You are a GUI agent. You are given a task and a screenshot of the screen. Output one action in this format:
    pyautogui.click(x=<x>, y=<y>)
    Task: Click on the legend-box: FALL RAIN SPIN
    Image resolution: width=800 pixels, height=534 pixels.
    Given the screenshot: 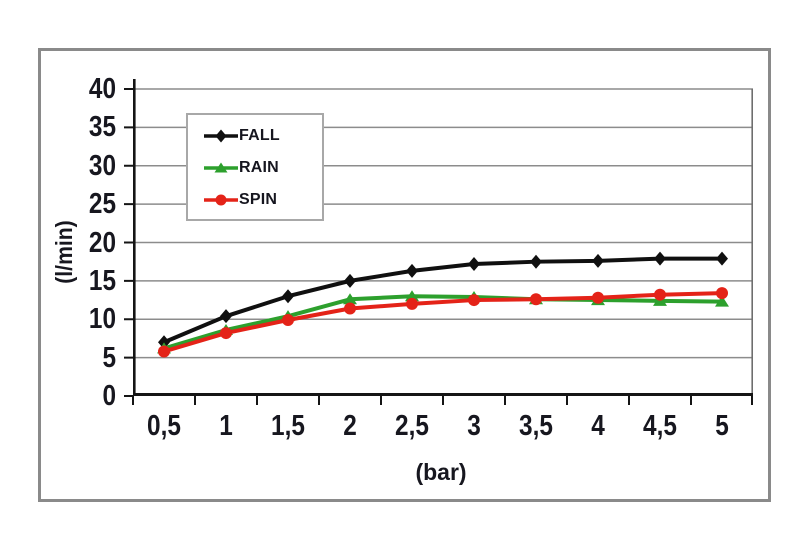 What is the action you would take?
    pyautogui.click(x=255, y=167)
    